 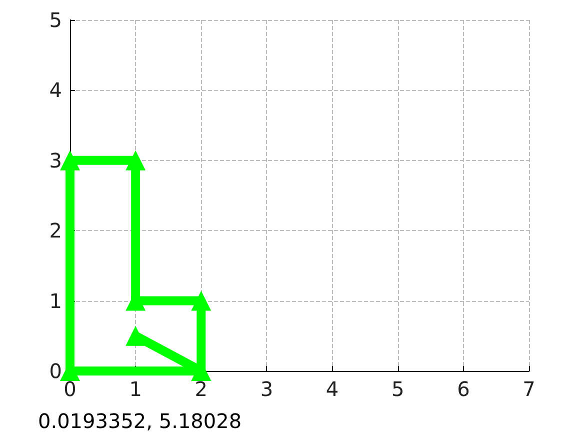 What do you see at coordinates (55, 300) in the screenshot?
I see `y-tick-label: 1` at bounding box center [55, 300].